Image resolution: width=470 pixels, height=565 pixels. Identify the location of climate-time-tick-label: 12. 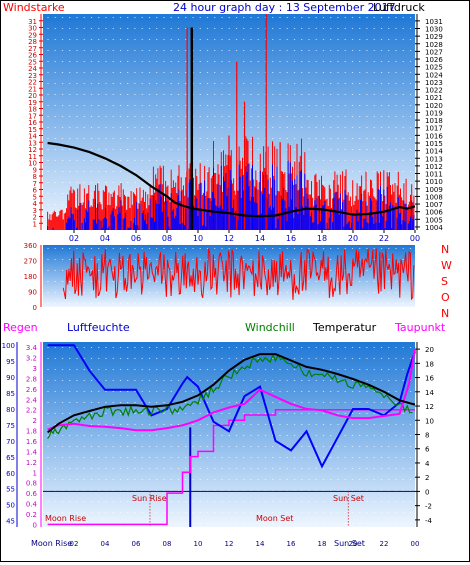
(229, 544).